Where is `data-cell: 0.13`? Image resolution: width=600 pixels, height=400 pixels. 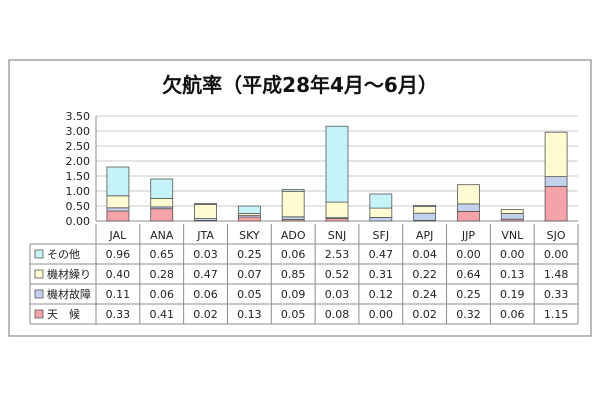 data-cell: 0.13 is located at coordinates (249, 314).